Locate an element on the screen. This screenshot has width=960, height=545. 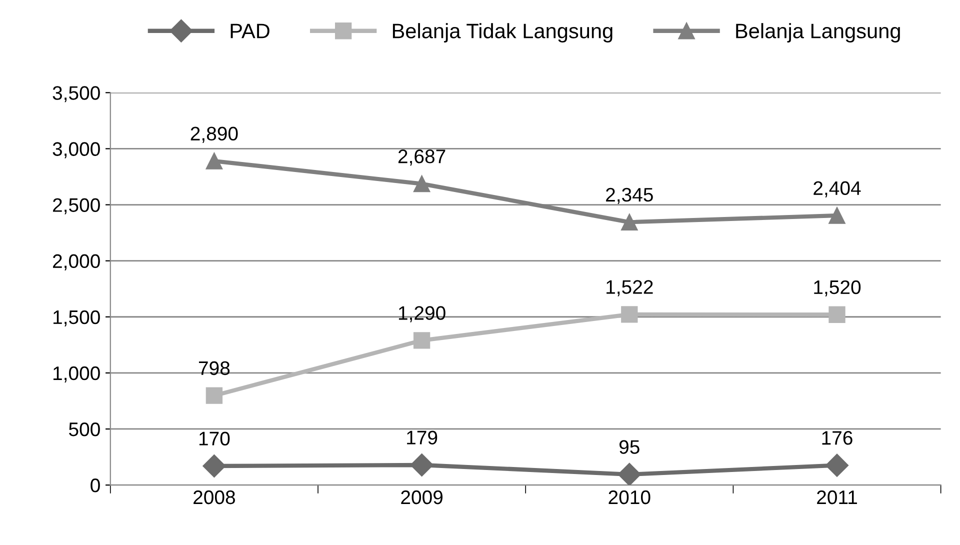
y-tick-label: 0 is located at coordinates (95, 485).